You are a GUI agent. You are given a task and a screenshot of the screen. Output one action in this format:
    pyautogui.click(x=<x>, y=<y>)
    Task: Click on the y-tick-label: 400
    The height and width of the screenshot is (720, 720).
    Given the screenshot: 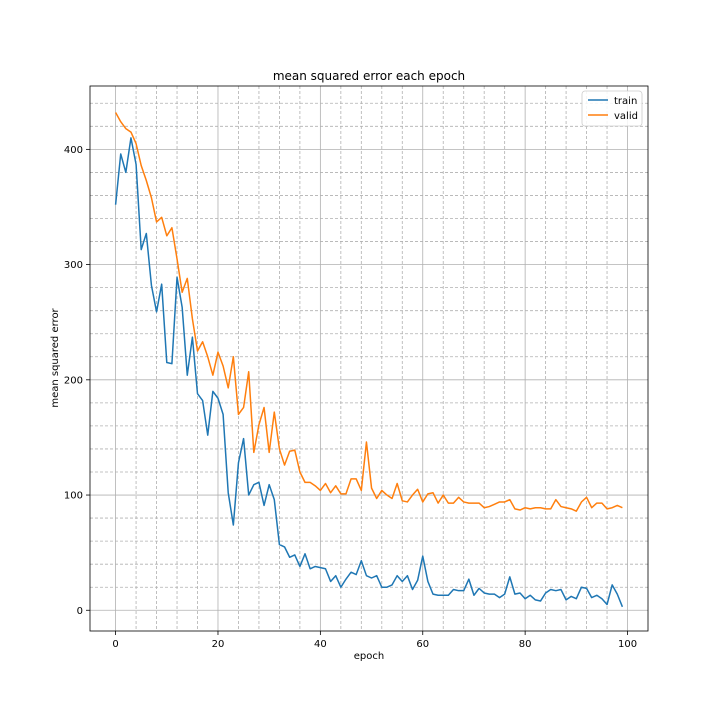 What is the action you would take?
    pyautogui.click(x=73, y=150)
    